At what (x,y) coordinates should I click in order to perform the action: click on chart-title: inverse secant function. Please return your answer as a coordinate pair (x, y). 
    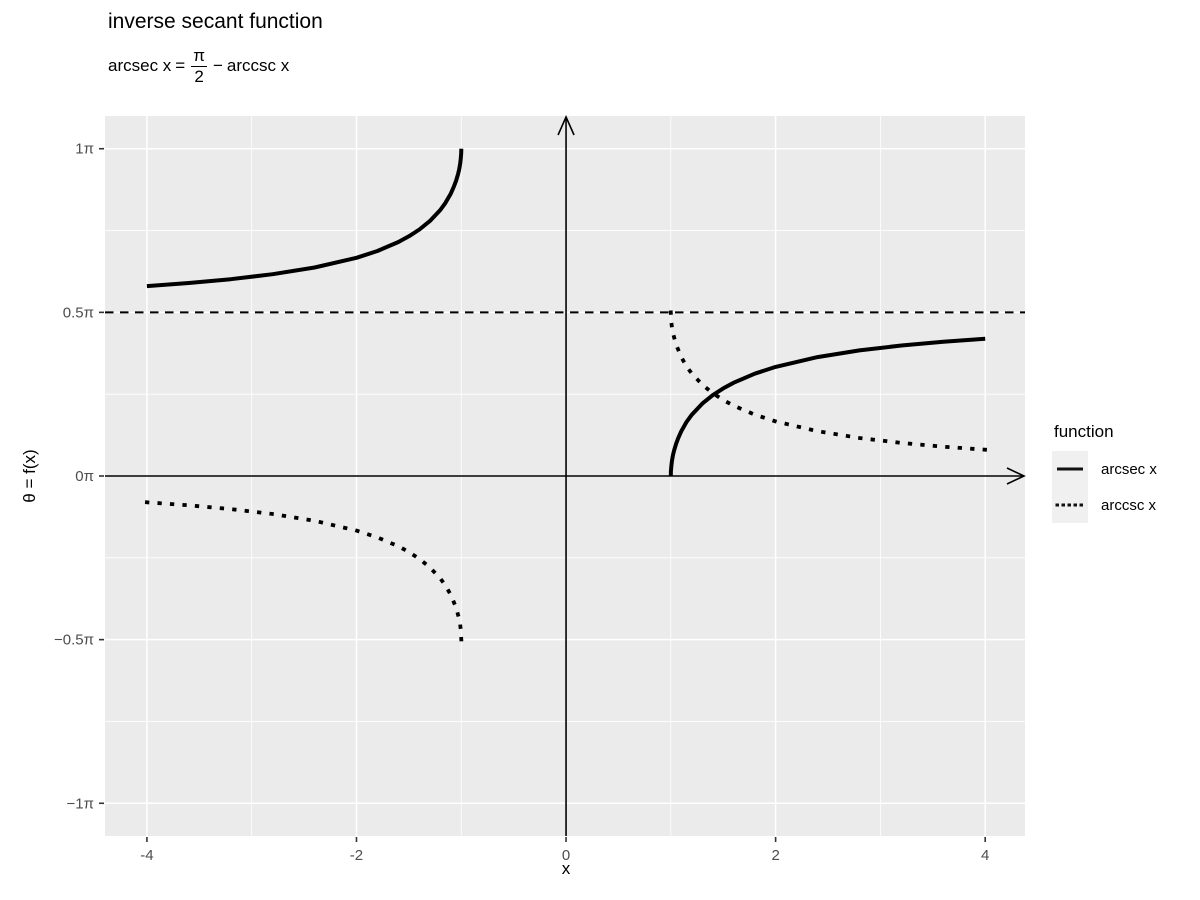
    Looking at the image, I should click on (215, 21).